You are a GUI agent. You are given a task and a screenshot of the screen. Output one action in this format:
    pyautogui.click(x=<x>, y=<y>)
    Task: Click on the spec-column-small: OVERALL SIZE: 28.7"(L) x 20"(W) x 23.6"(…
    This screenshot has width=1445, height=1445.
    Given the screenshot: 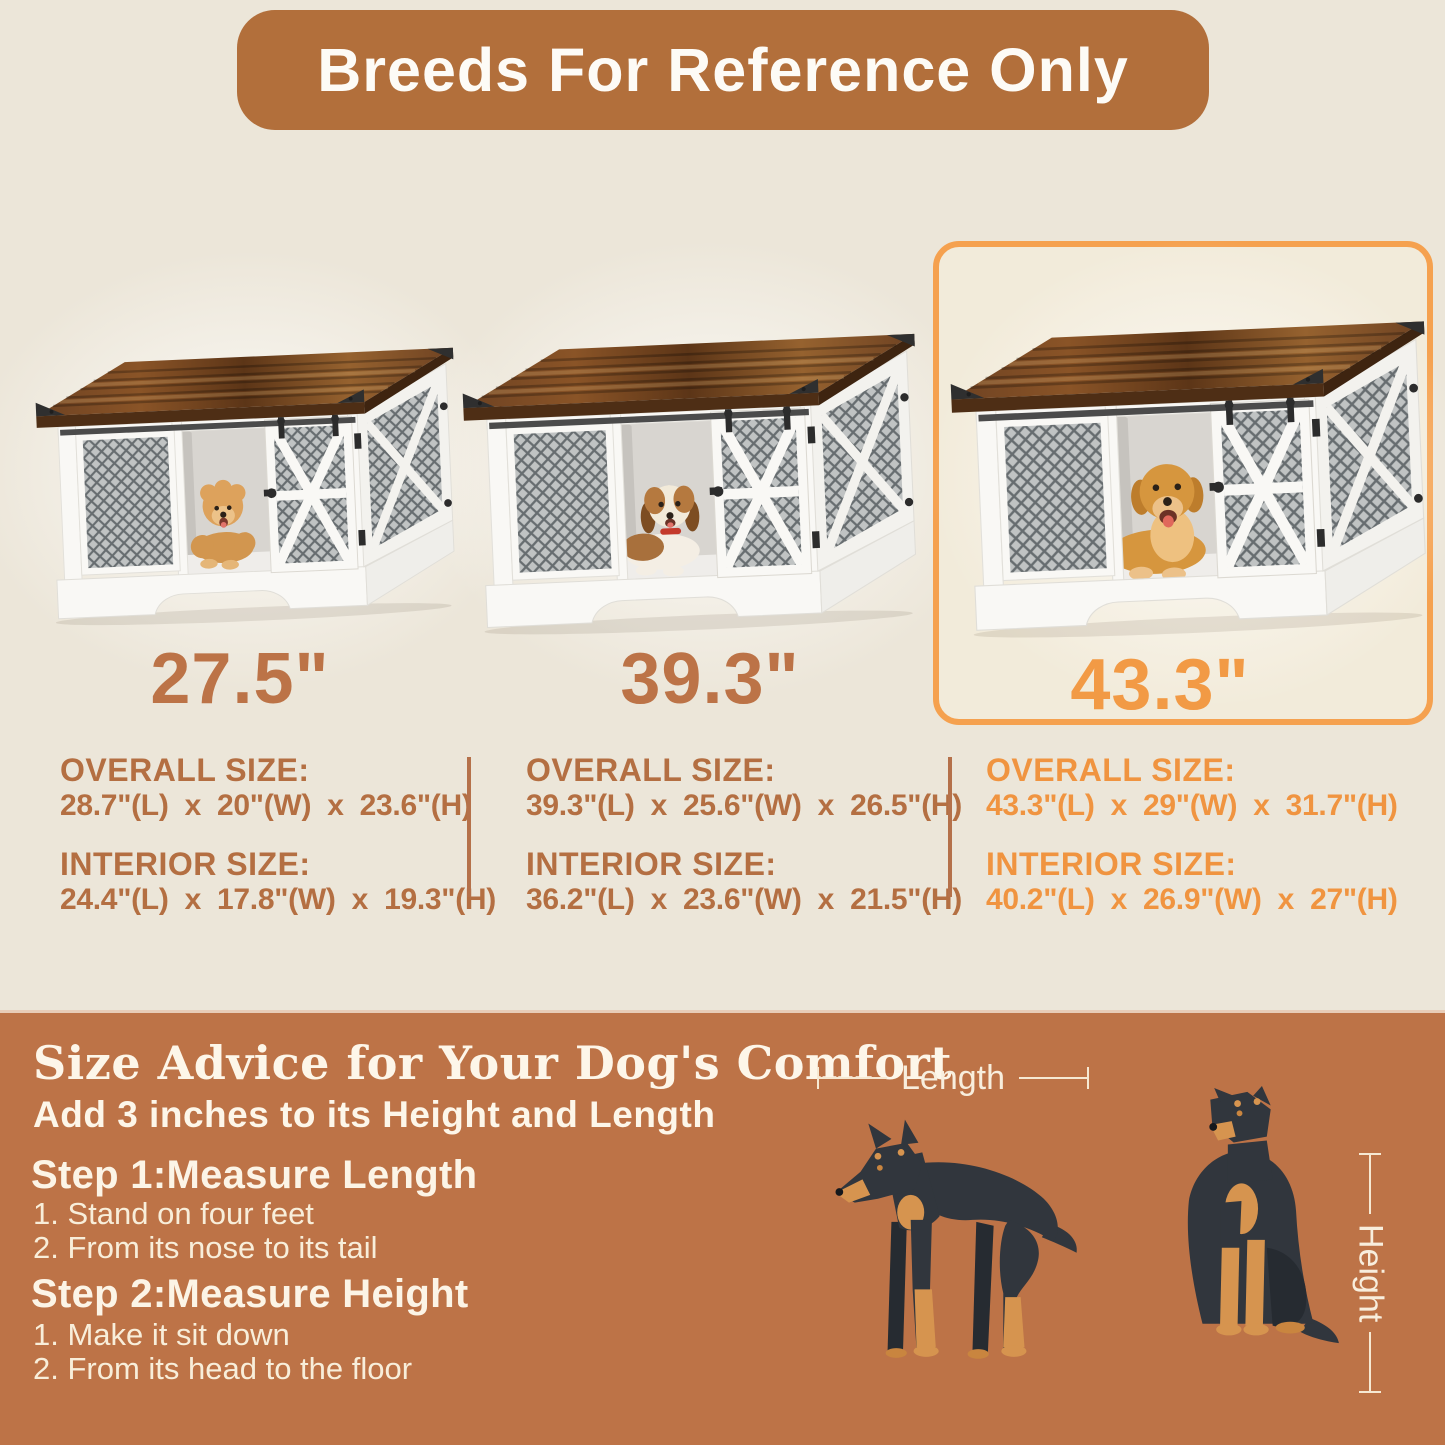 What is the action you would take?
    pyautogui.click(x=278, y=835)
    